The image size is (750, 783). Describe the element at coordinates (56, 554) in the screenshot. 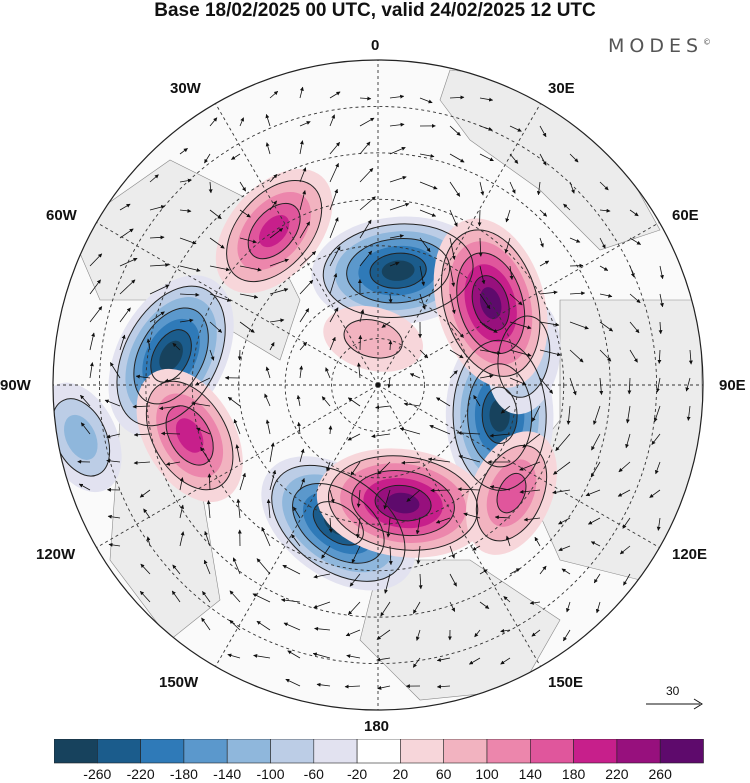

I see `lon-label-120w: 120W` at that location.